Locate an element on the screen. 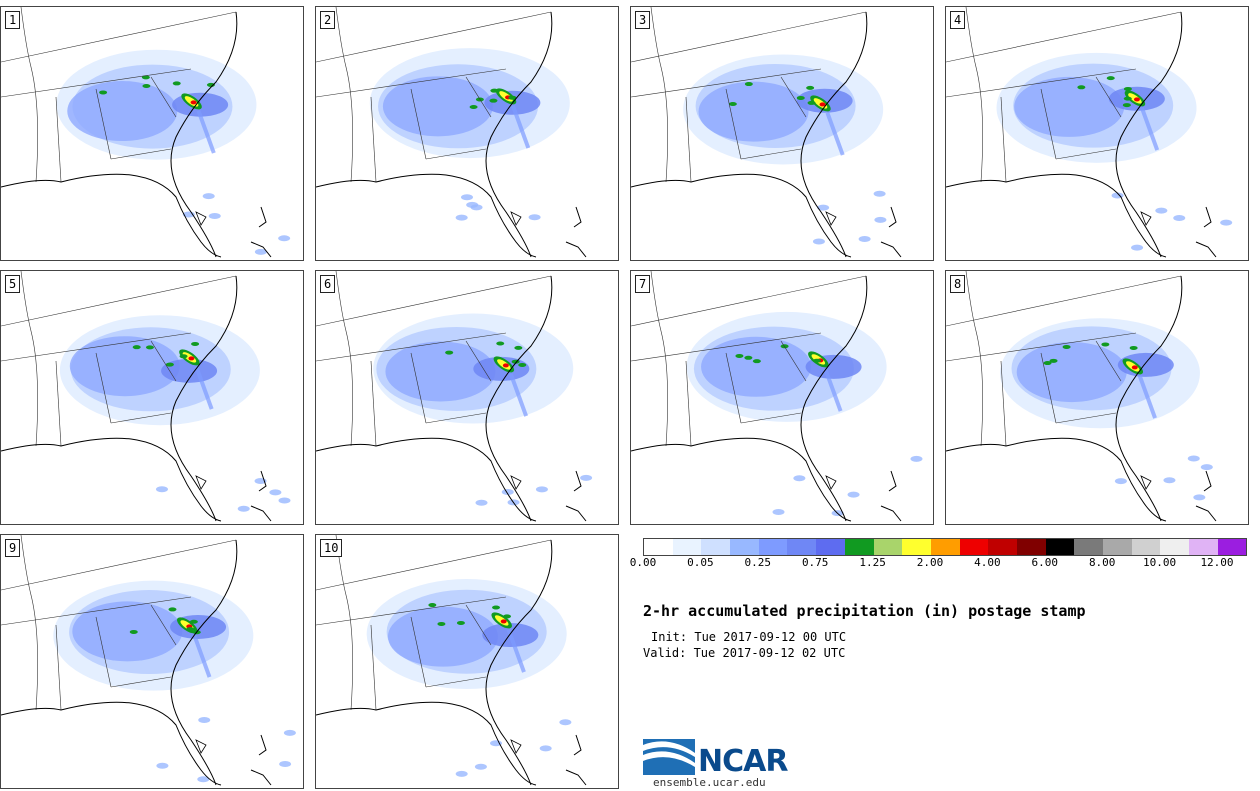  logo-url: ensemble.ucar.edu is located at coordinates (709, 782).